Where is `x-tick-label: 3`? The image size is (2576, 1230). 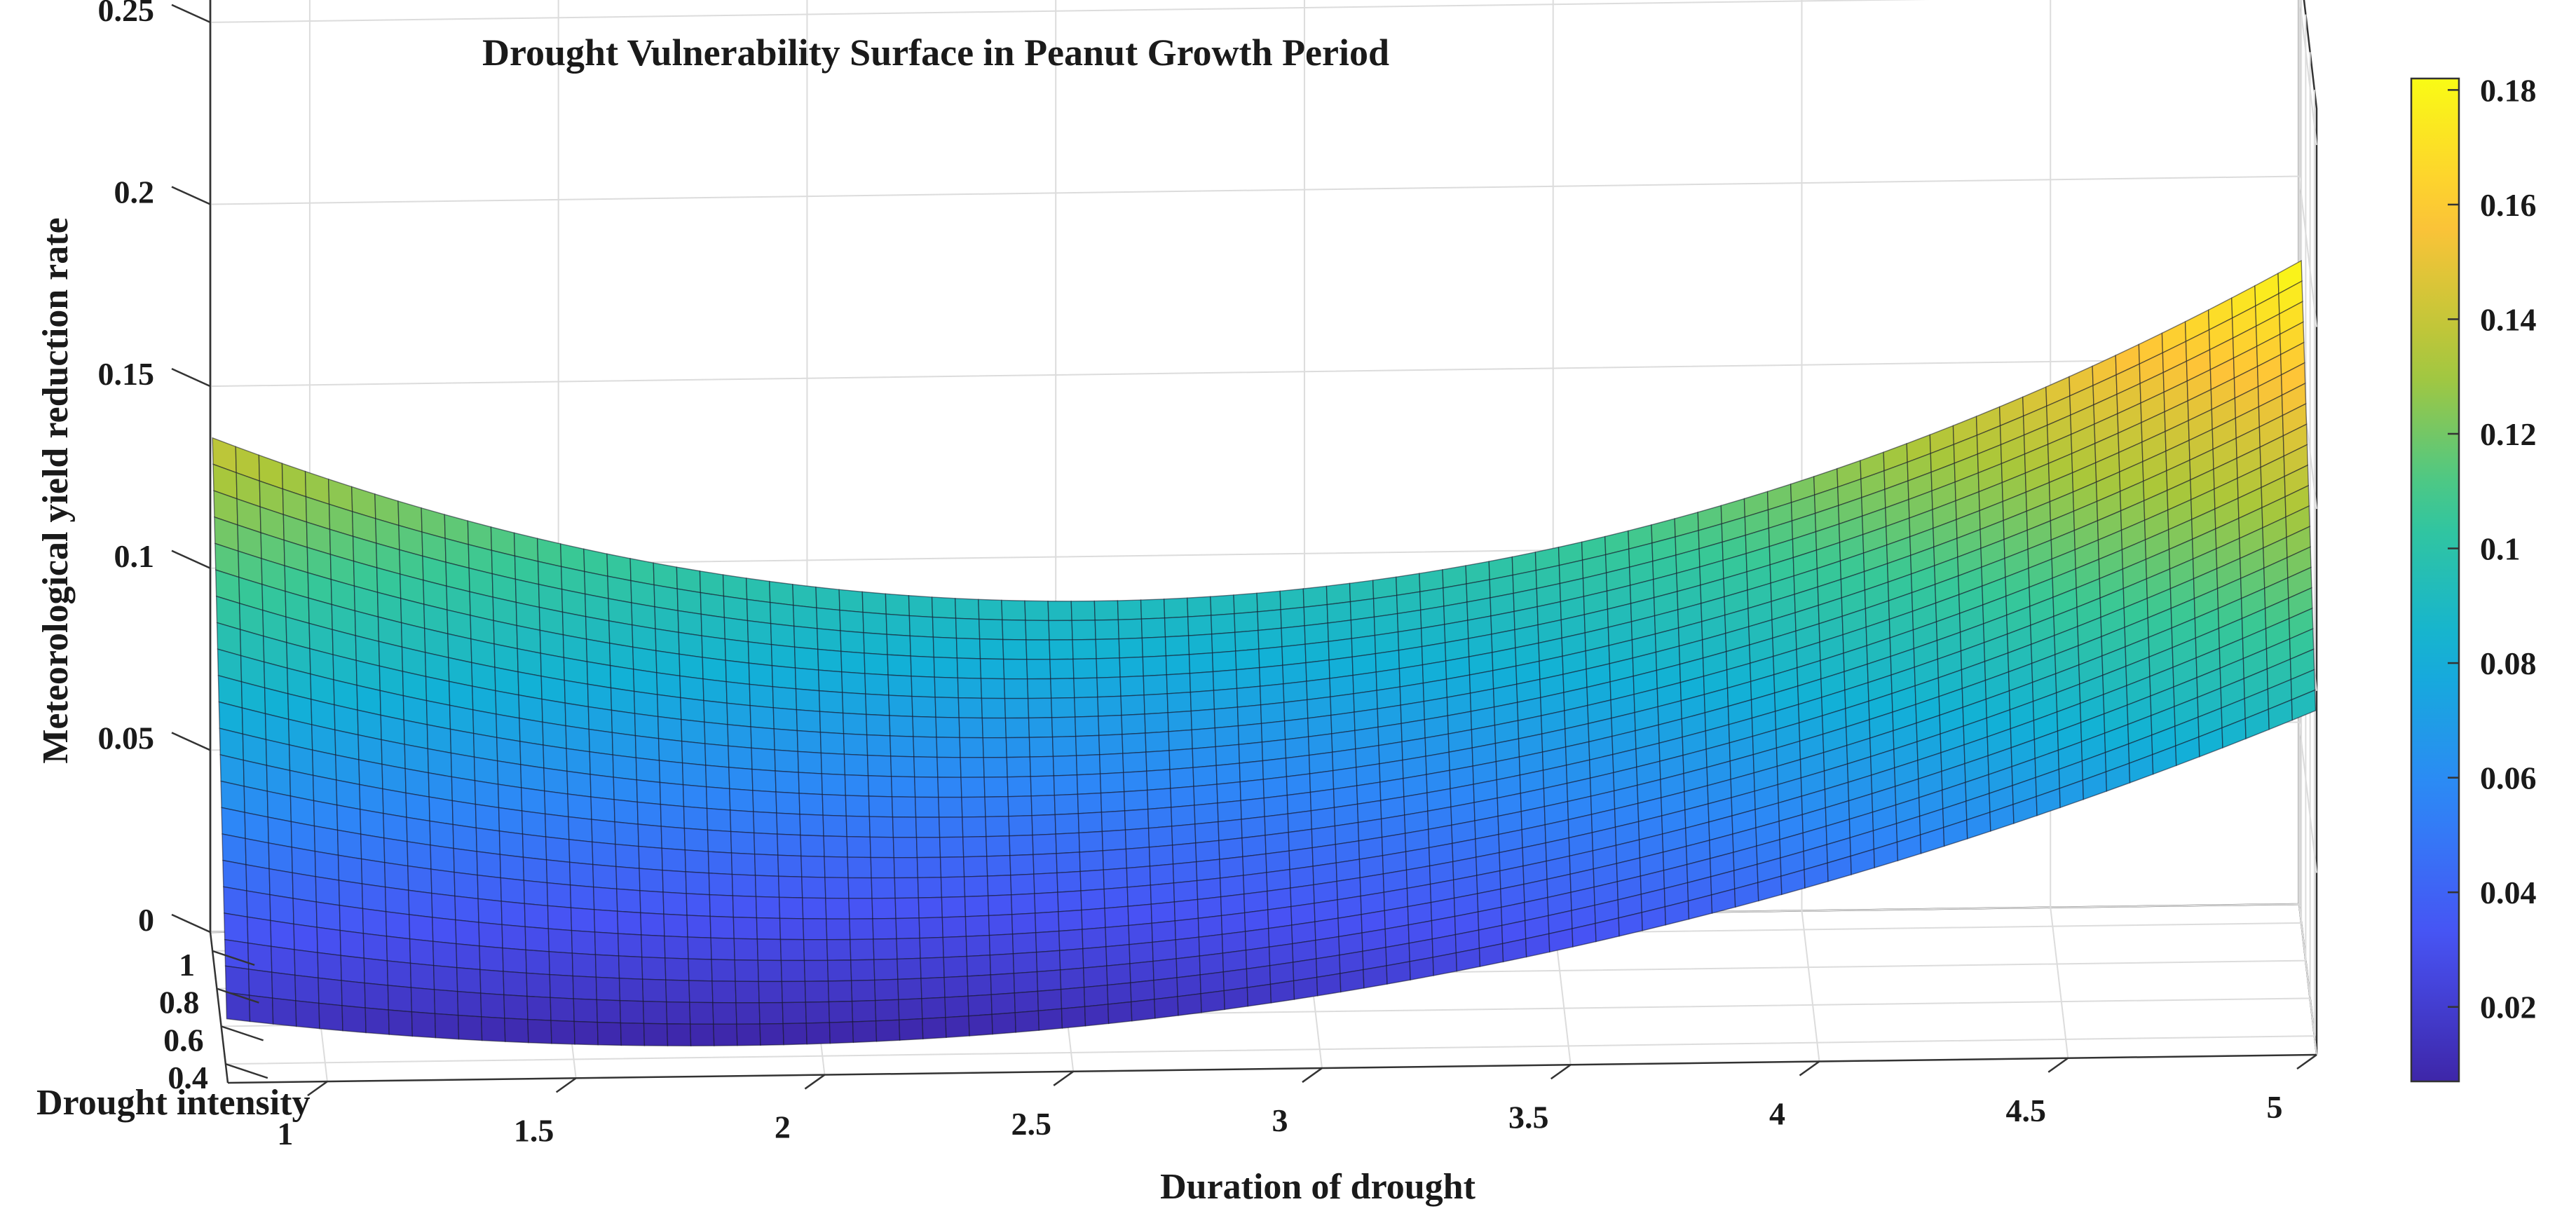
x-tick-label: 3 is located at coordinates (1280, 1120).